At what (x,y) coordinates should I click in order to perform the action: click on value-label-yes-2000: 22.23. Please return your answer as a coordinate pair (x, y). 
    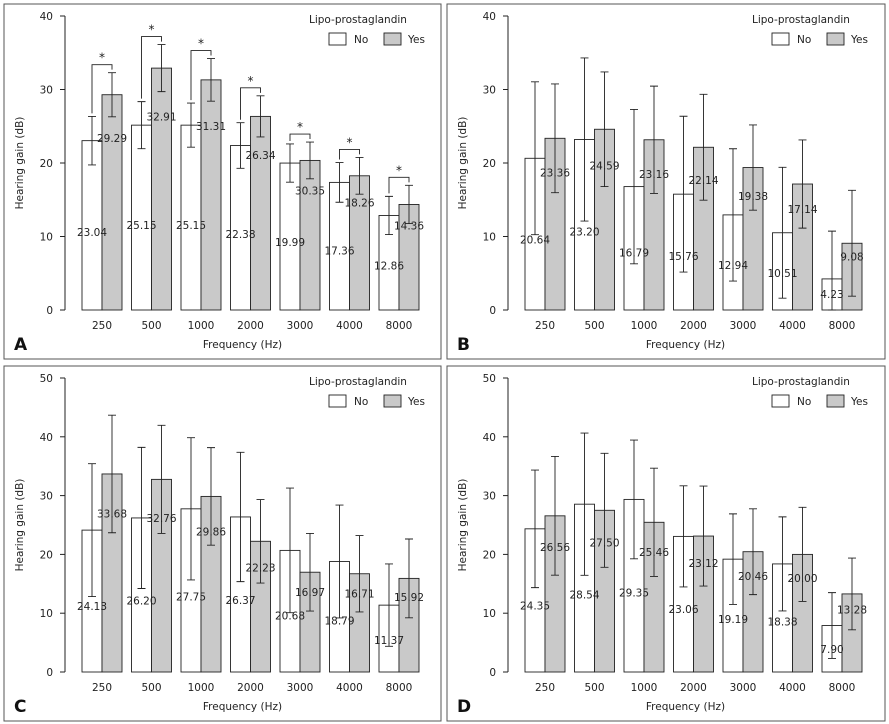
    Looking at the image, I should click on (260, 568).